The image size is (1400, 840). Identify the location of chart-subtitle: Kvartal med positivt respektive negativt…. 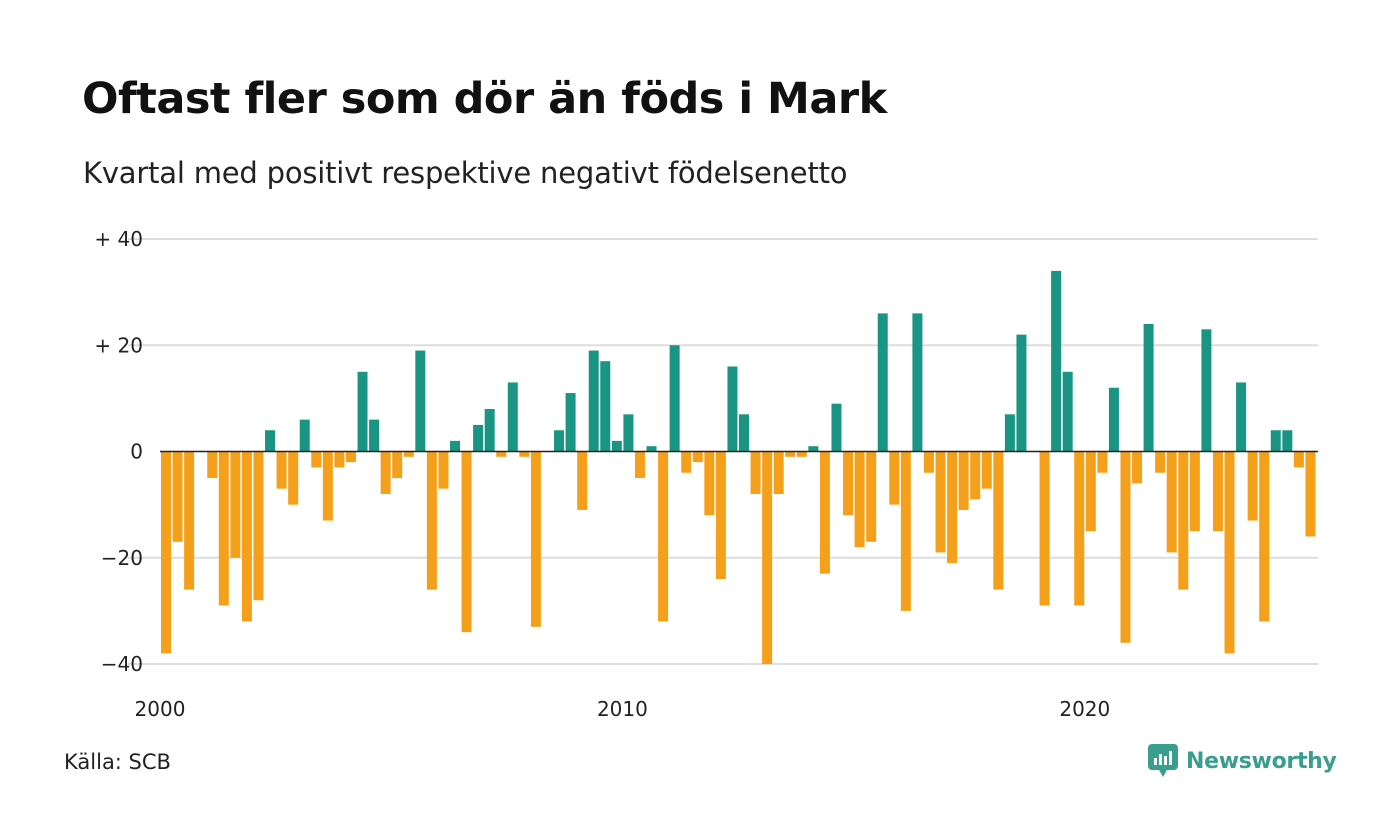
(465, 173).